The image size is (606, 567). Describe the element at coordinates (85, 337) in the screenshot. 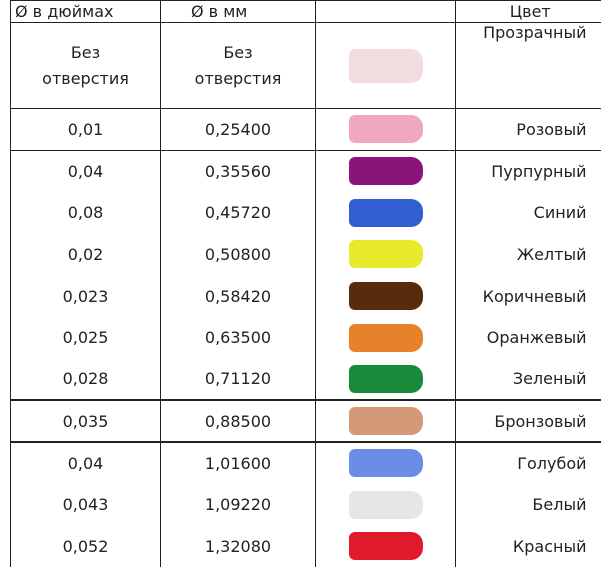

I see `cell: 0,025` at that location.